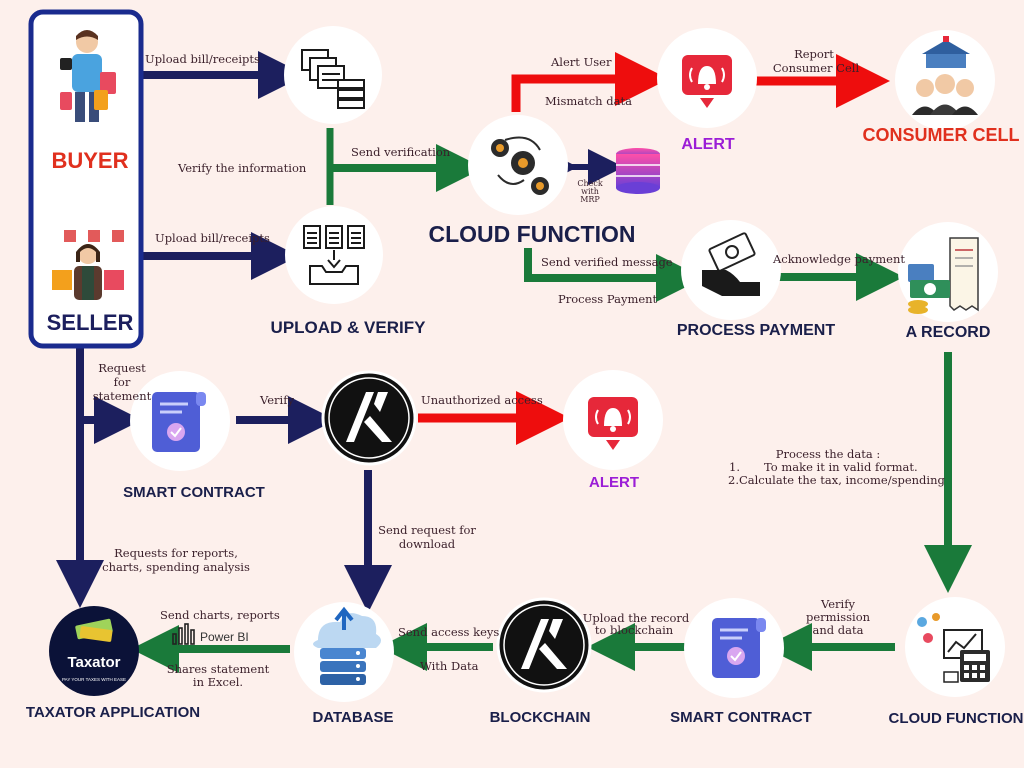 The height and width of the screenshot is (768, 1024). I want to click on label-report-2: Consumer Cell, so click(816, 68).